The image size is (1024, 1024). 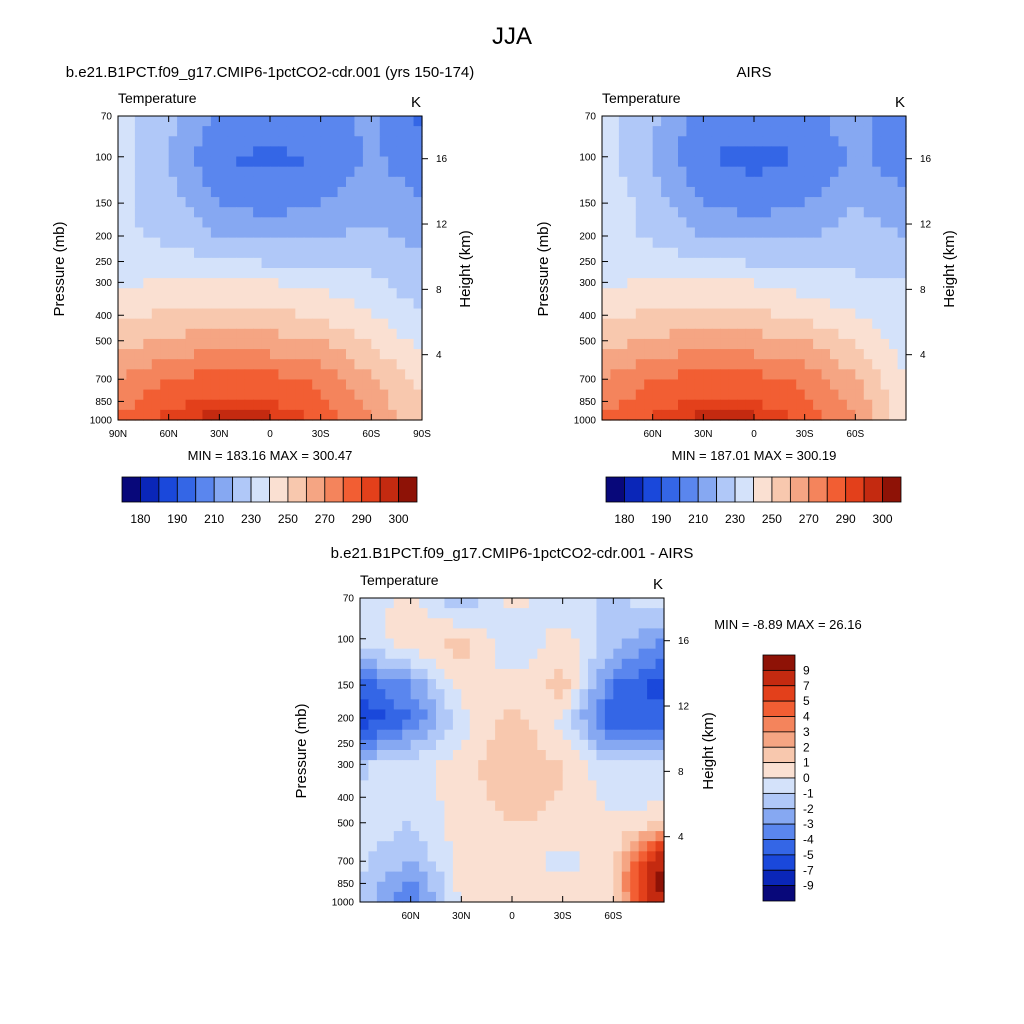 I want to click on colorbar-swatch, so click(x=779, y=831).